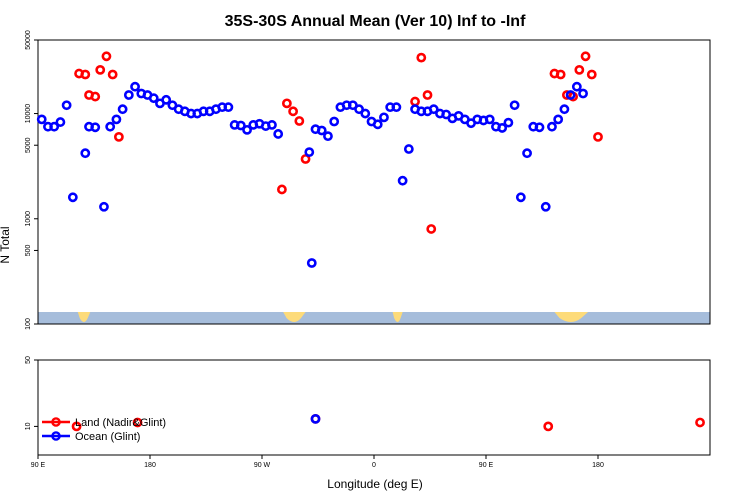  I want to click on chart-title: 35S-30S Annual Mean (Ver 10) Inf to -Inf, so click(375, 21).